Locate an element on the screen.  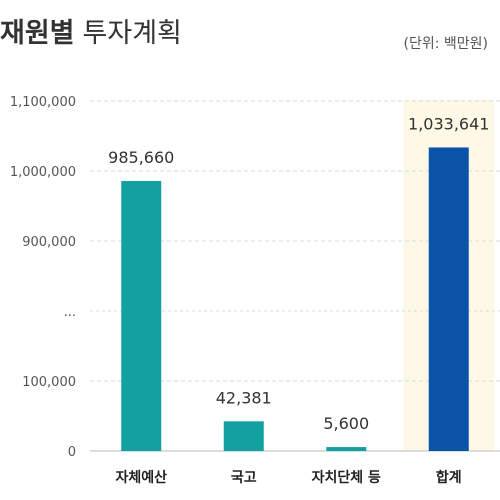
y-tick-label: 1,100,000 is located at coordinates (43, 102).